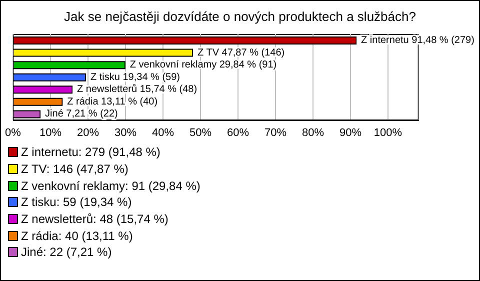  What do you see at coordinates (275, 132) in the screenshot?
I see `x-tick-label: 70%` at bounding box center [275, 132].